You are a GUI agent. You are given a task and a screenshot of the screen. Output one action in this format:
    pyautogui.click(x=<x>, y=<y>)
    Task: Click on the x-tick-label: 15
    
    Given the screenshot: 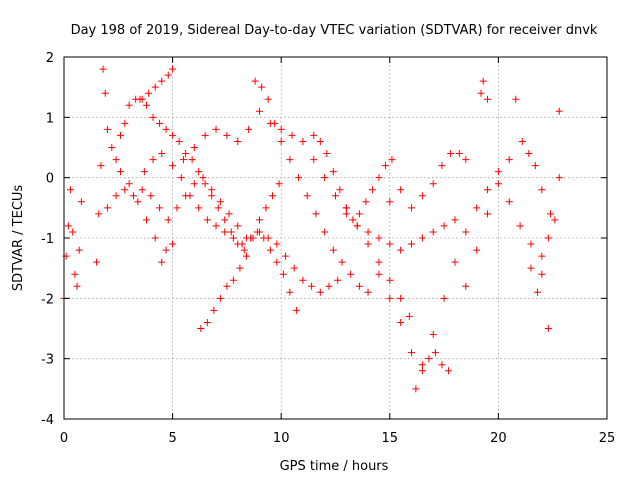 What is the action you would take?
    pyautogui.click(x=390, y=438)
    